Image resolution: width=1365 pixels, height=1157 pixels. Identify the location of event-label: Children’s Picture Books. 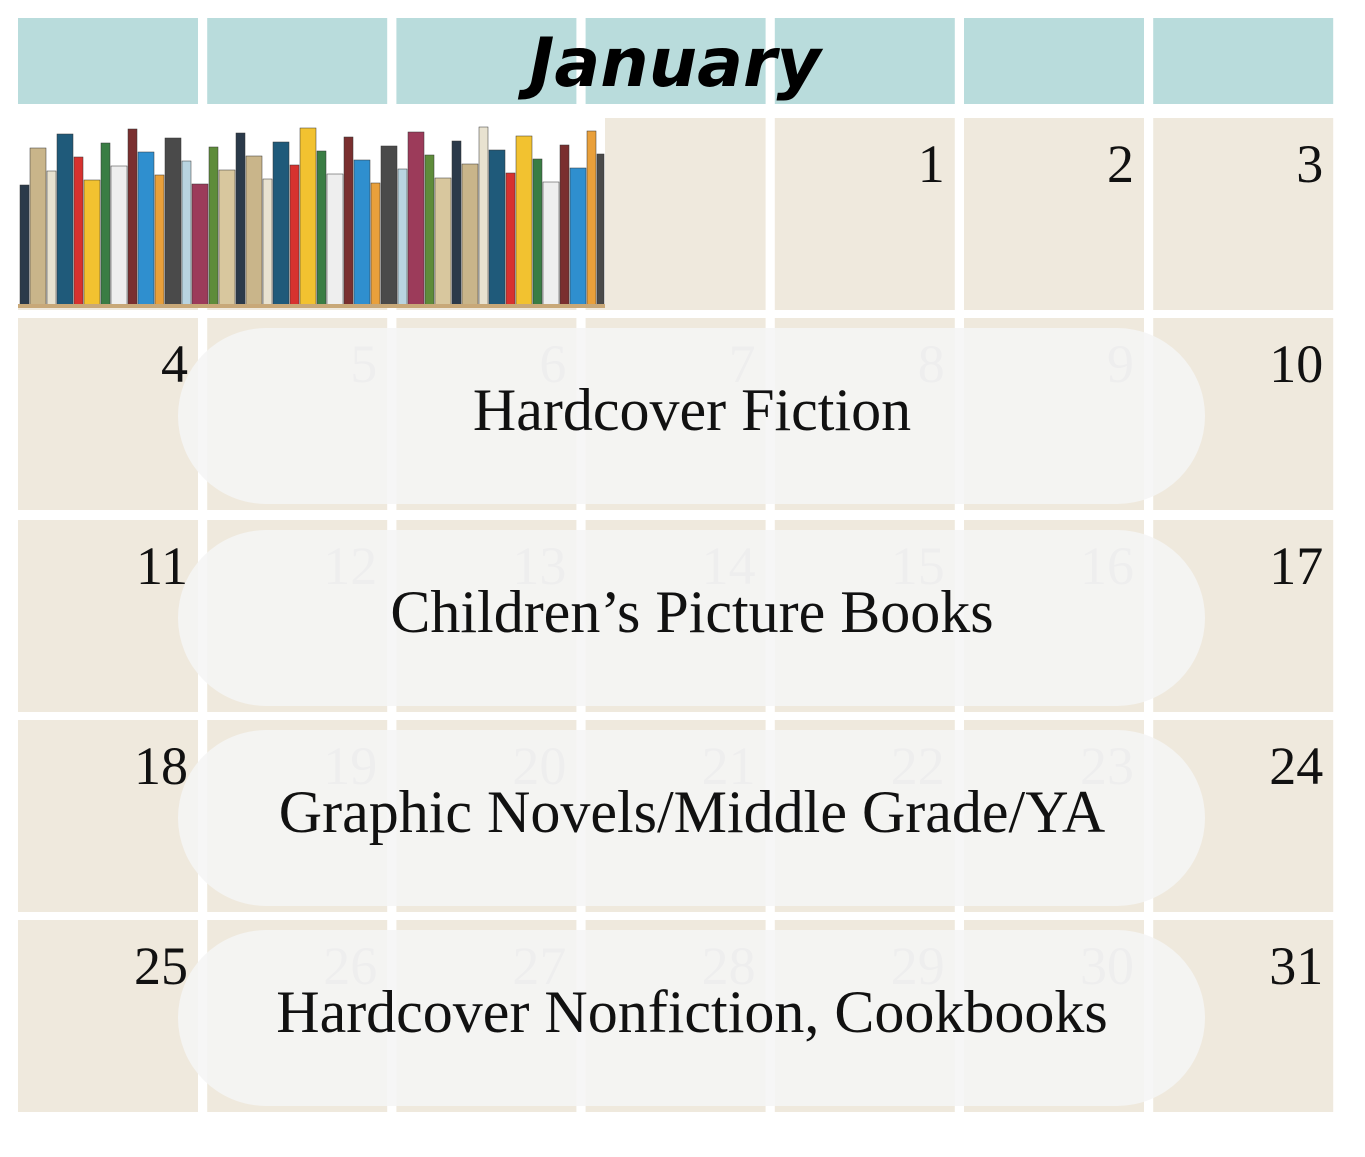
(691, 612).